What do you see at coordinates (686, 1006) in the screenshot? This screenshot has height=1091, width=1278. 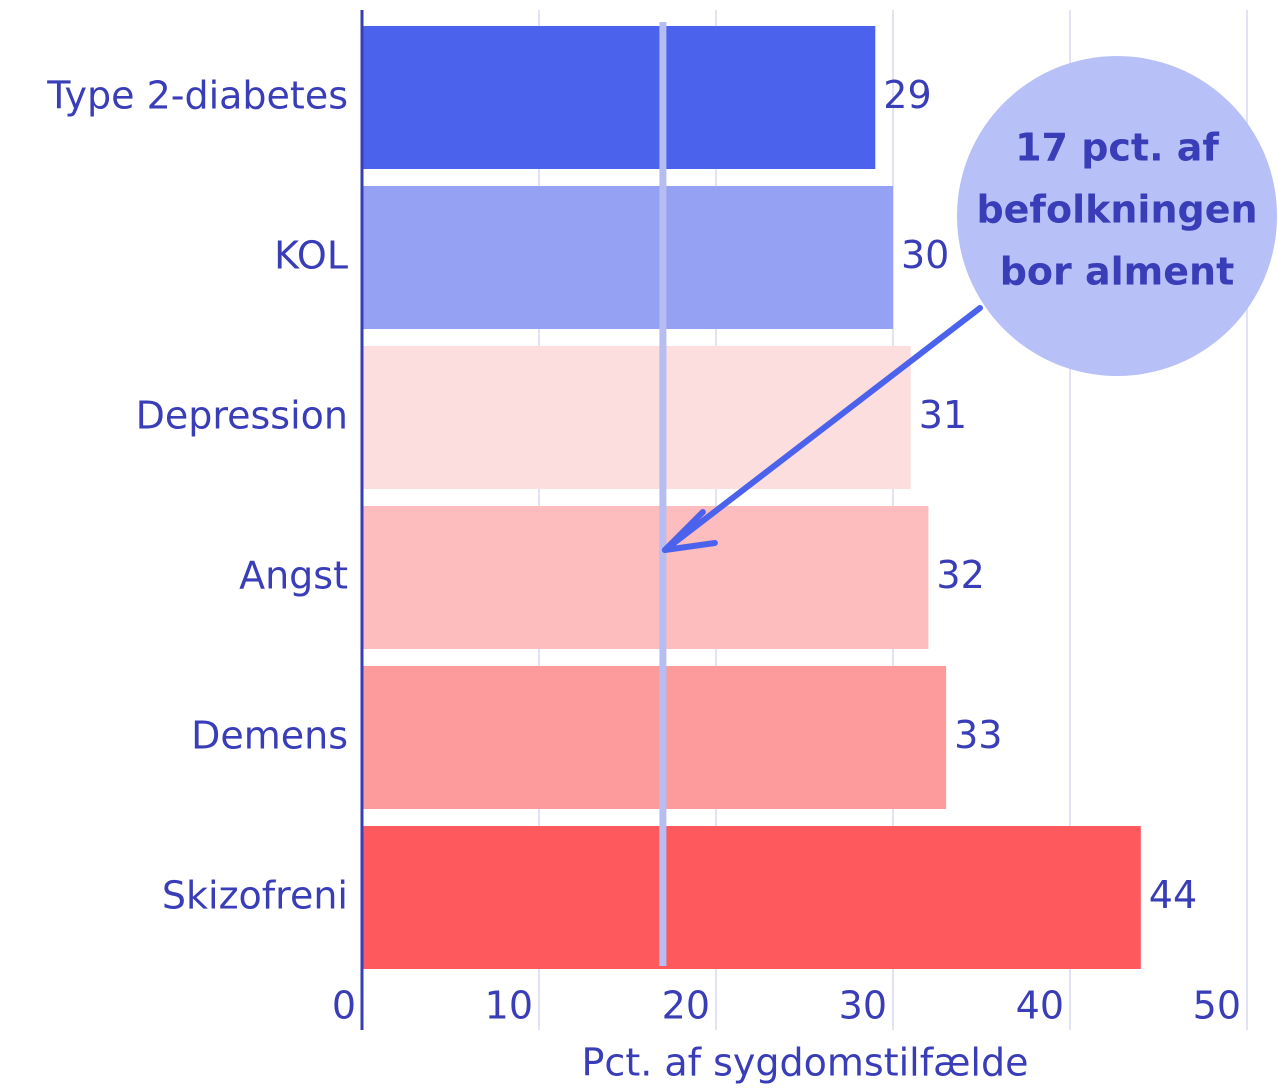 I see `x-tick-label: 20` at bounding box center [686, 1006].